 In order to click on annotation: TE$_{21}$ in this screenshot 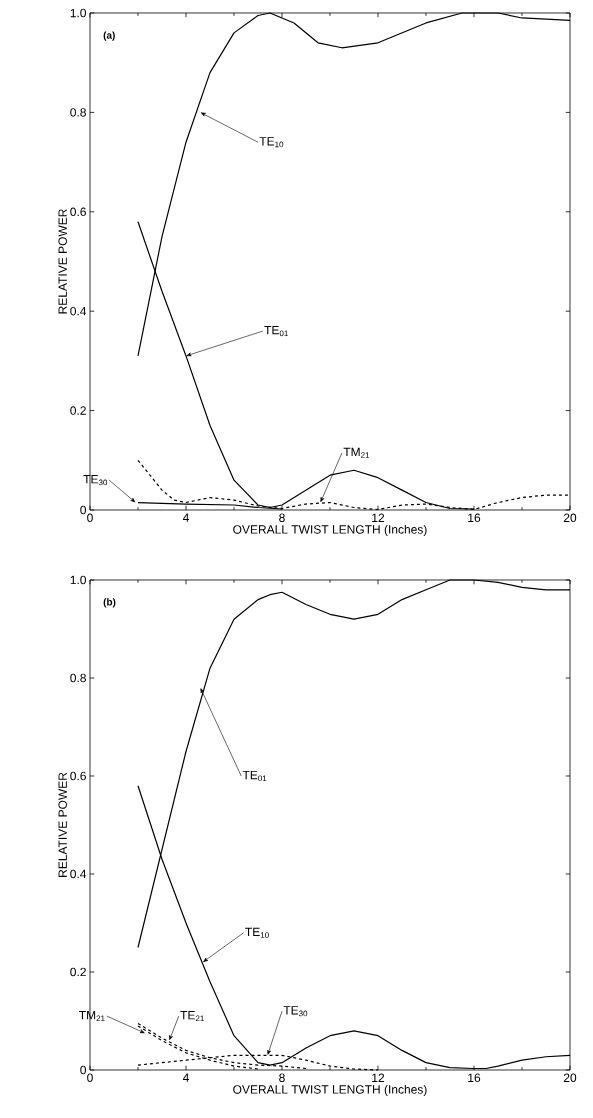, I will do `click(192, 1016)`.